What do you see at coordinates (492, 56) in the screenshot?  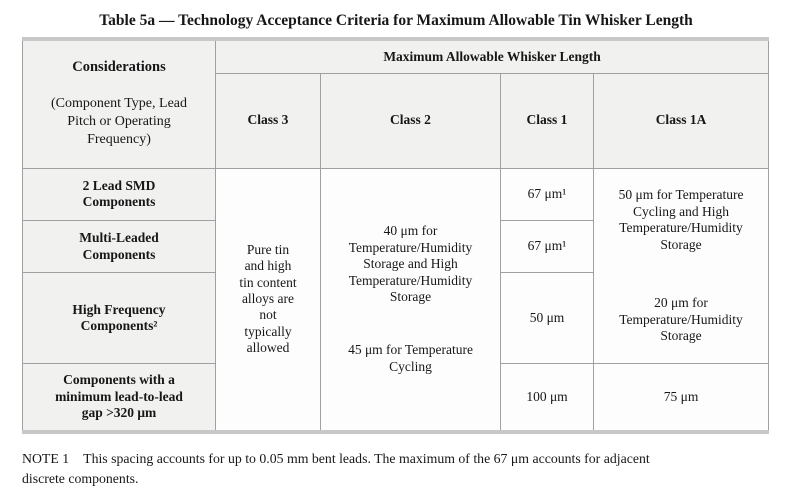 I see `max-whisker-length-group-header: Maximum Allowable Whisker Length` at bounding box center [492, 56].